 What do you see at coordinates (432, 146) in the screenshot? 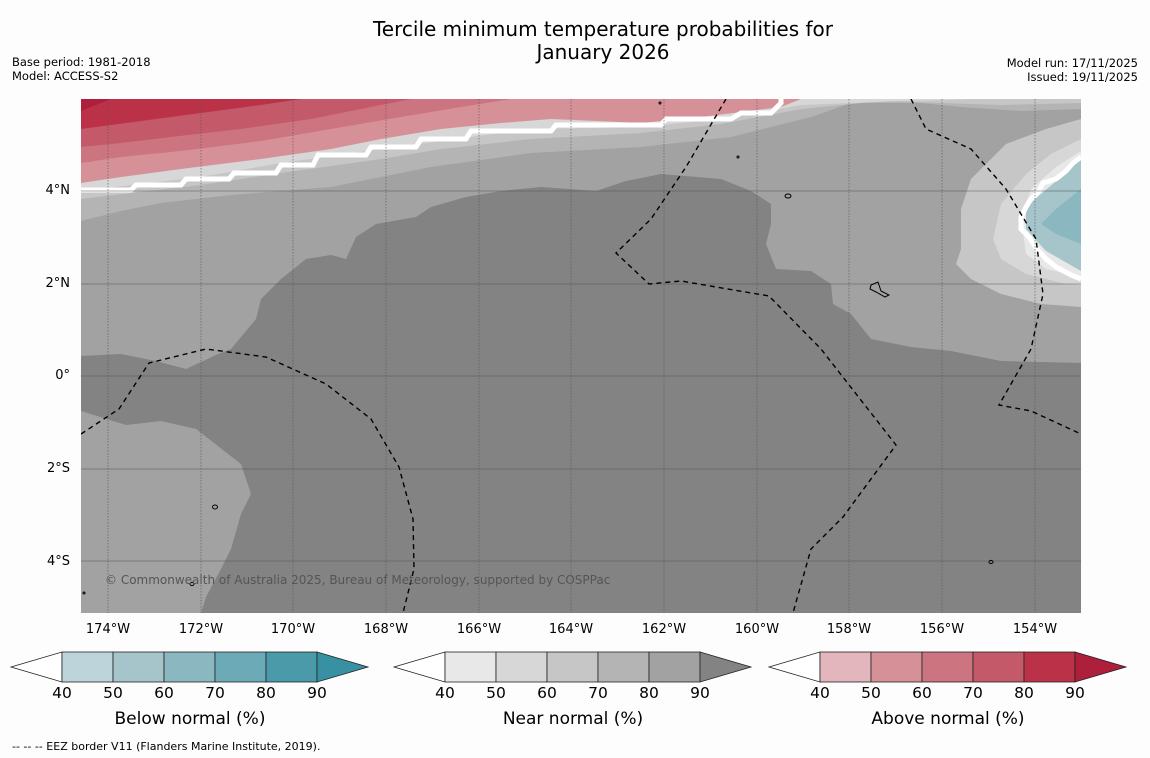
I see `tercile-boundary-north` at bounding box center [432, 146].